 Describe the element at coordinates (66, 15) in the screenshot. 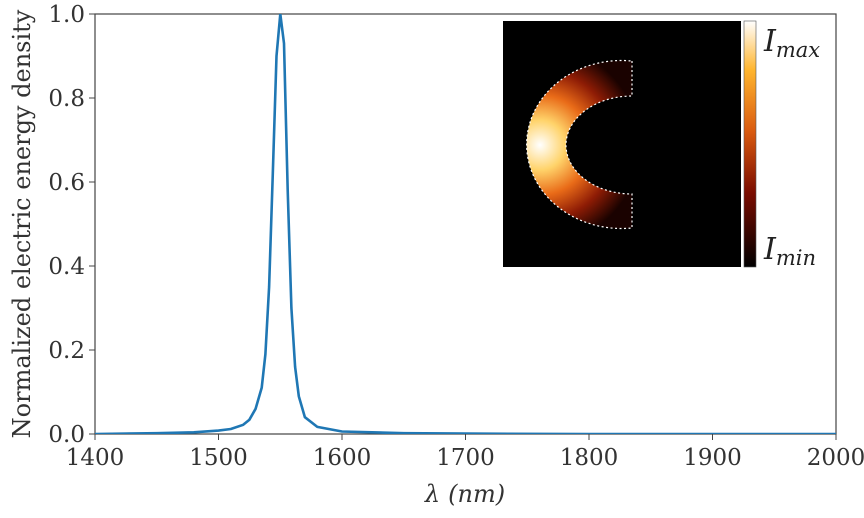

I see `y-tick-label: 1.0` at that location.